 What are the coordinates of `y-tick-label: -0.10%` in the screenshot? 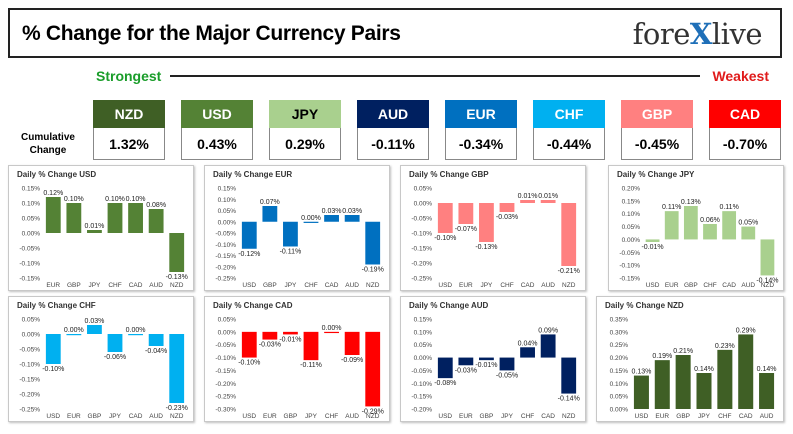 It's located at (225, 245).